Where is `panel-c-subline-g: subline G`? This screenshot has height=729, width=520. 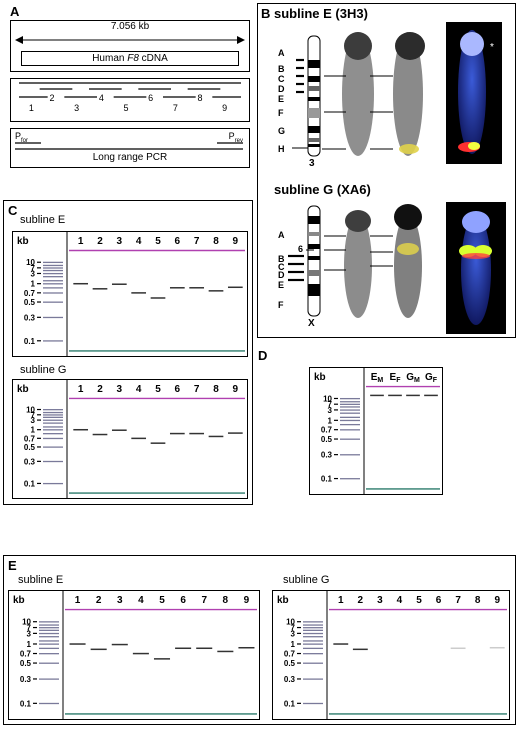
panel-c-subline-g: subline G is located at coordinates (43, 370).